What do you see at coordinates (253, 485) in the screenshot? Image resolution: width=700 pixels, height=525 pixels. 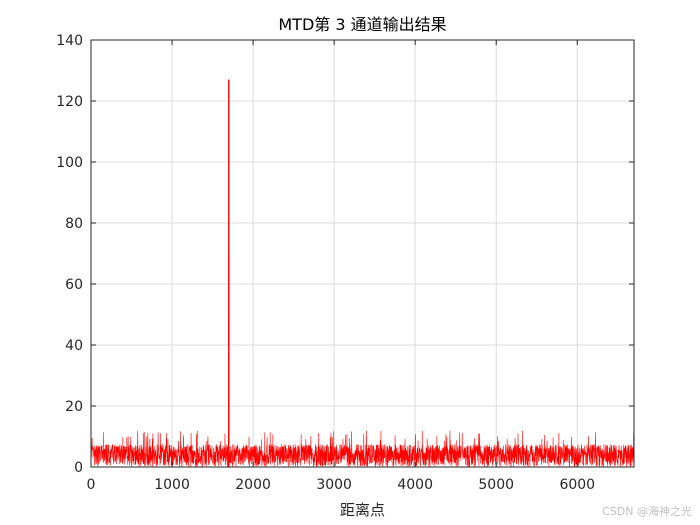 I see `x-tick-label: 2000` at bounding box center [253, 485].